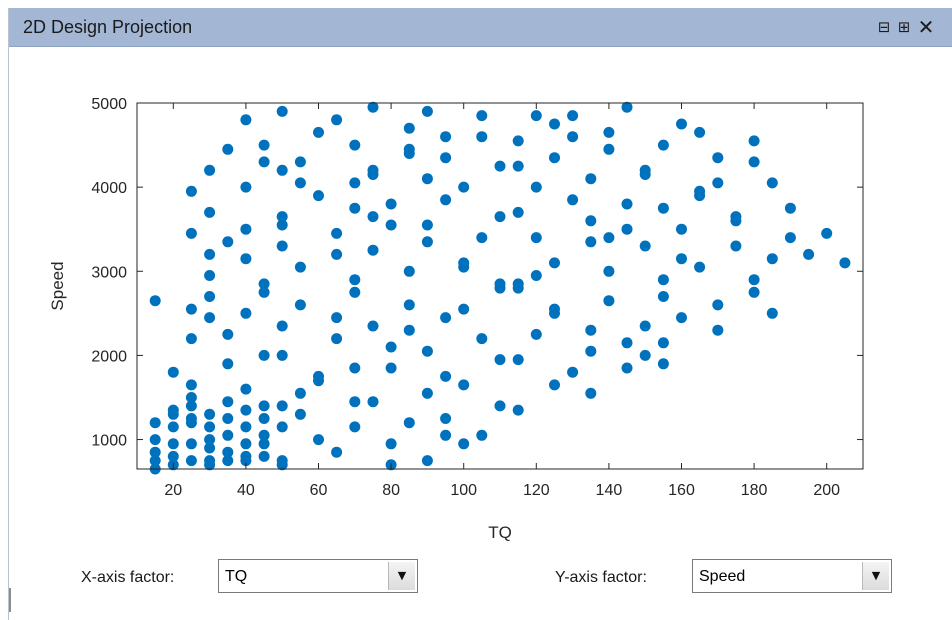 This screenshot has height=620, width=952. Describe the element at coordinates (884, 27) in the screenshot. I see `undock-icon: ⊟` at that location.